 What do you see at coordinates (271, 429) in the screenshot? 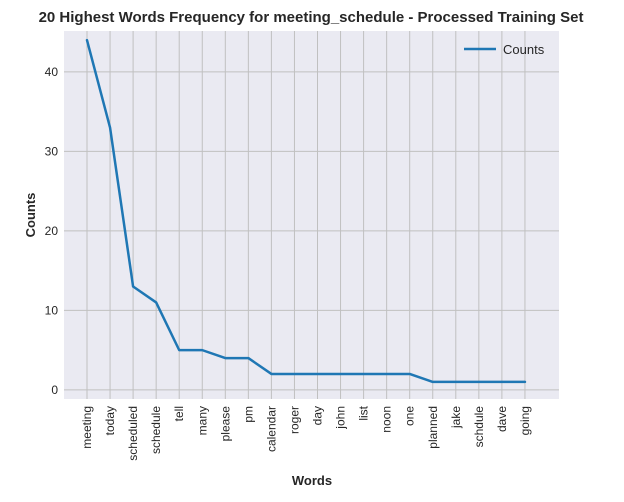
I see `x-tick-label: calendar` at bounding box center [271, 429].